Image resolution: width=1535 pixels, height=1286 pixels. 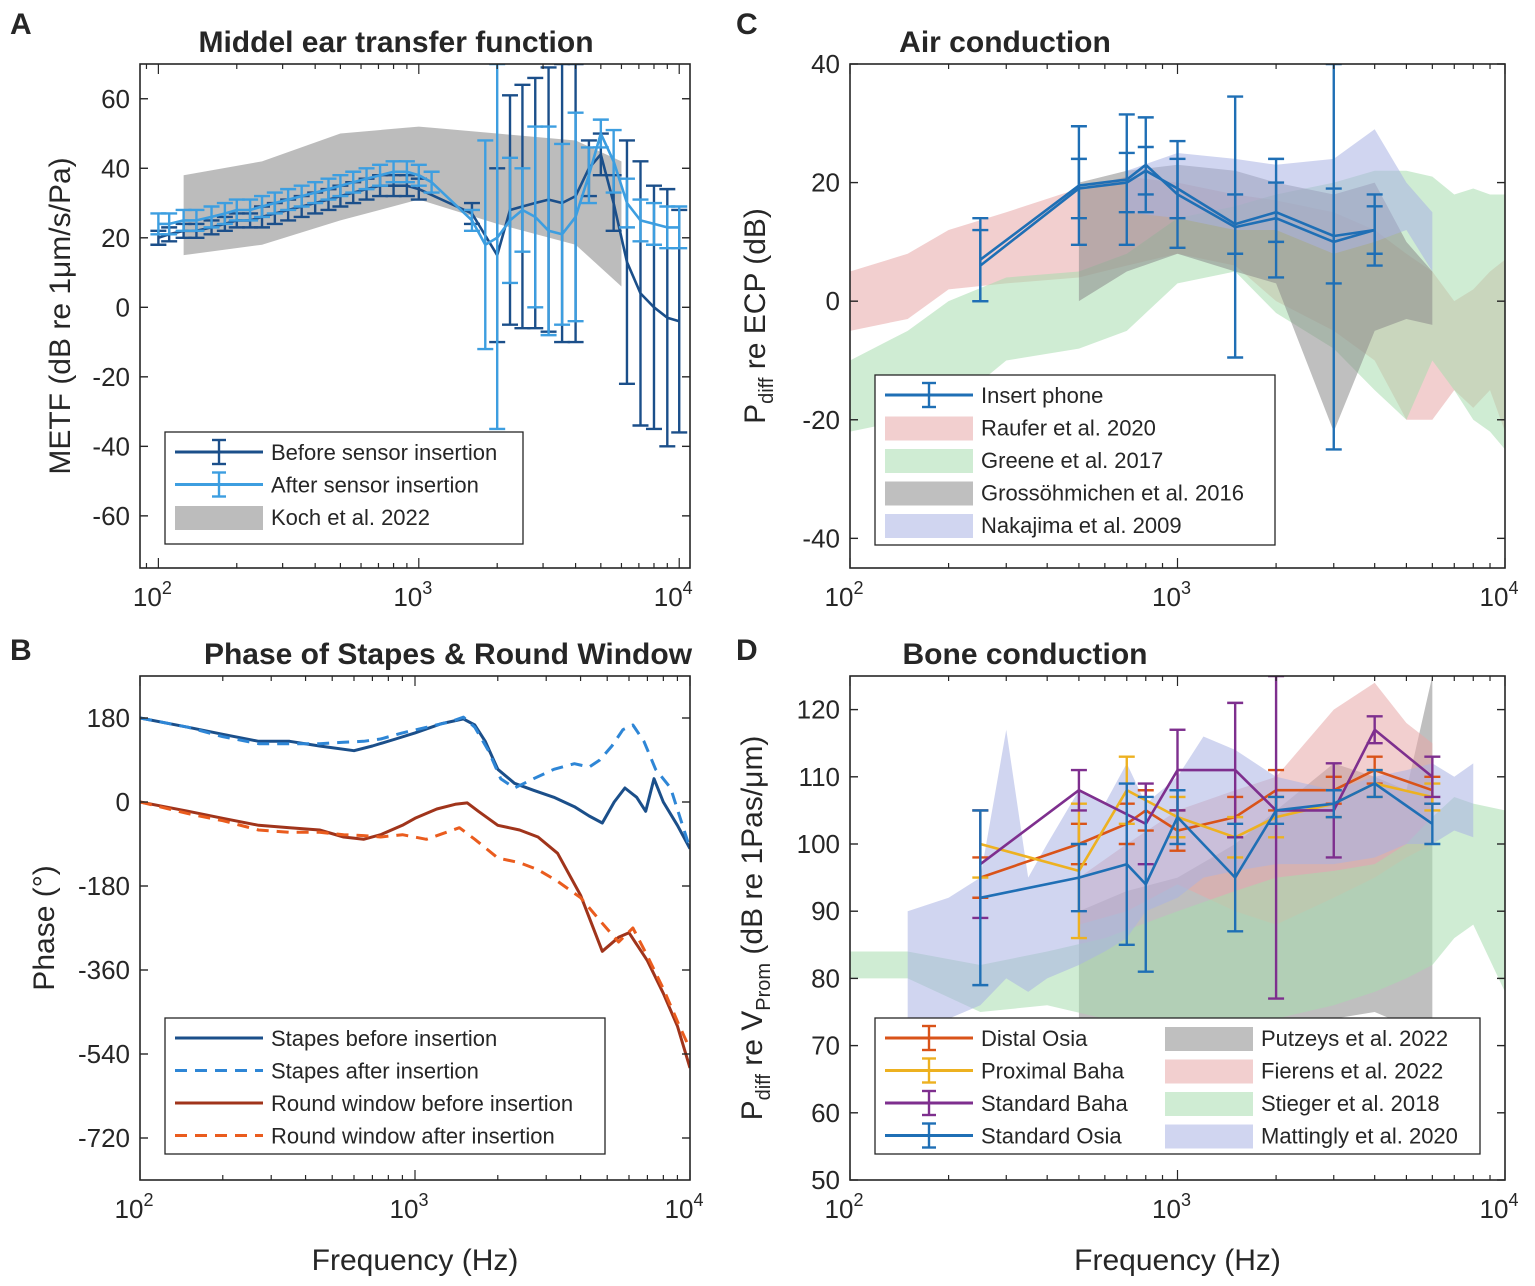 I want to click on legend-label: Putzeys et al. 2022, so click(x=1354, y=1038).